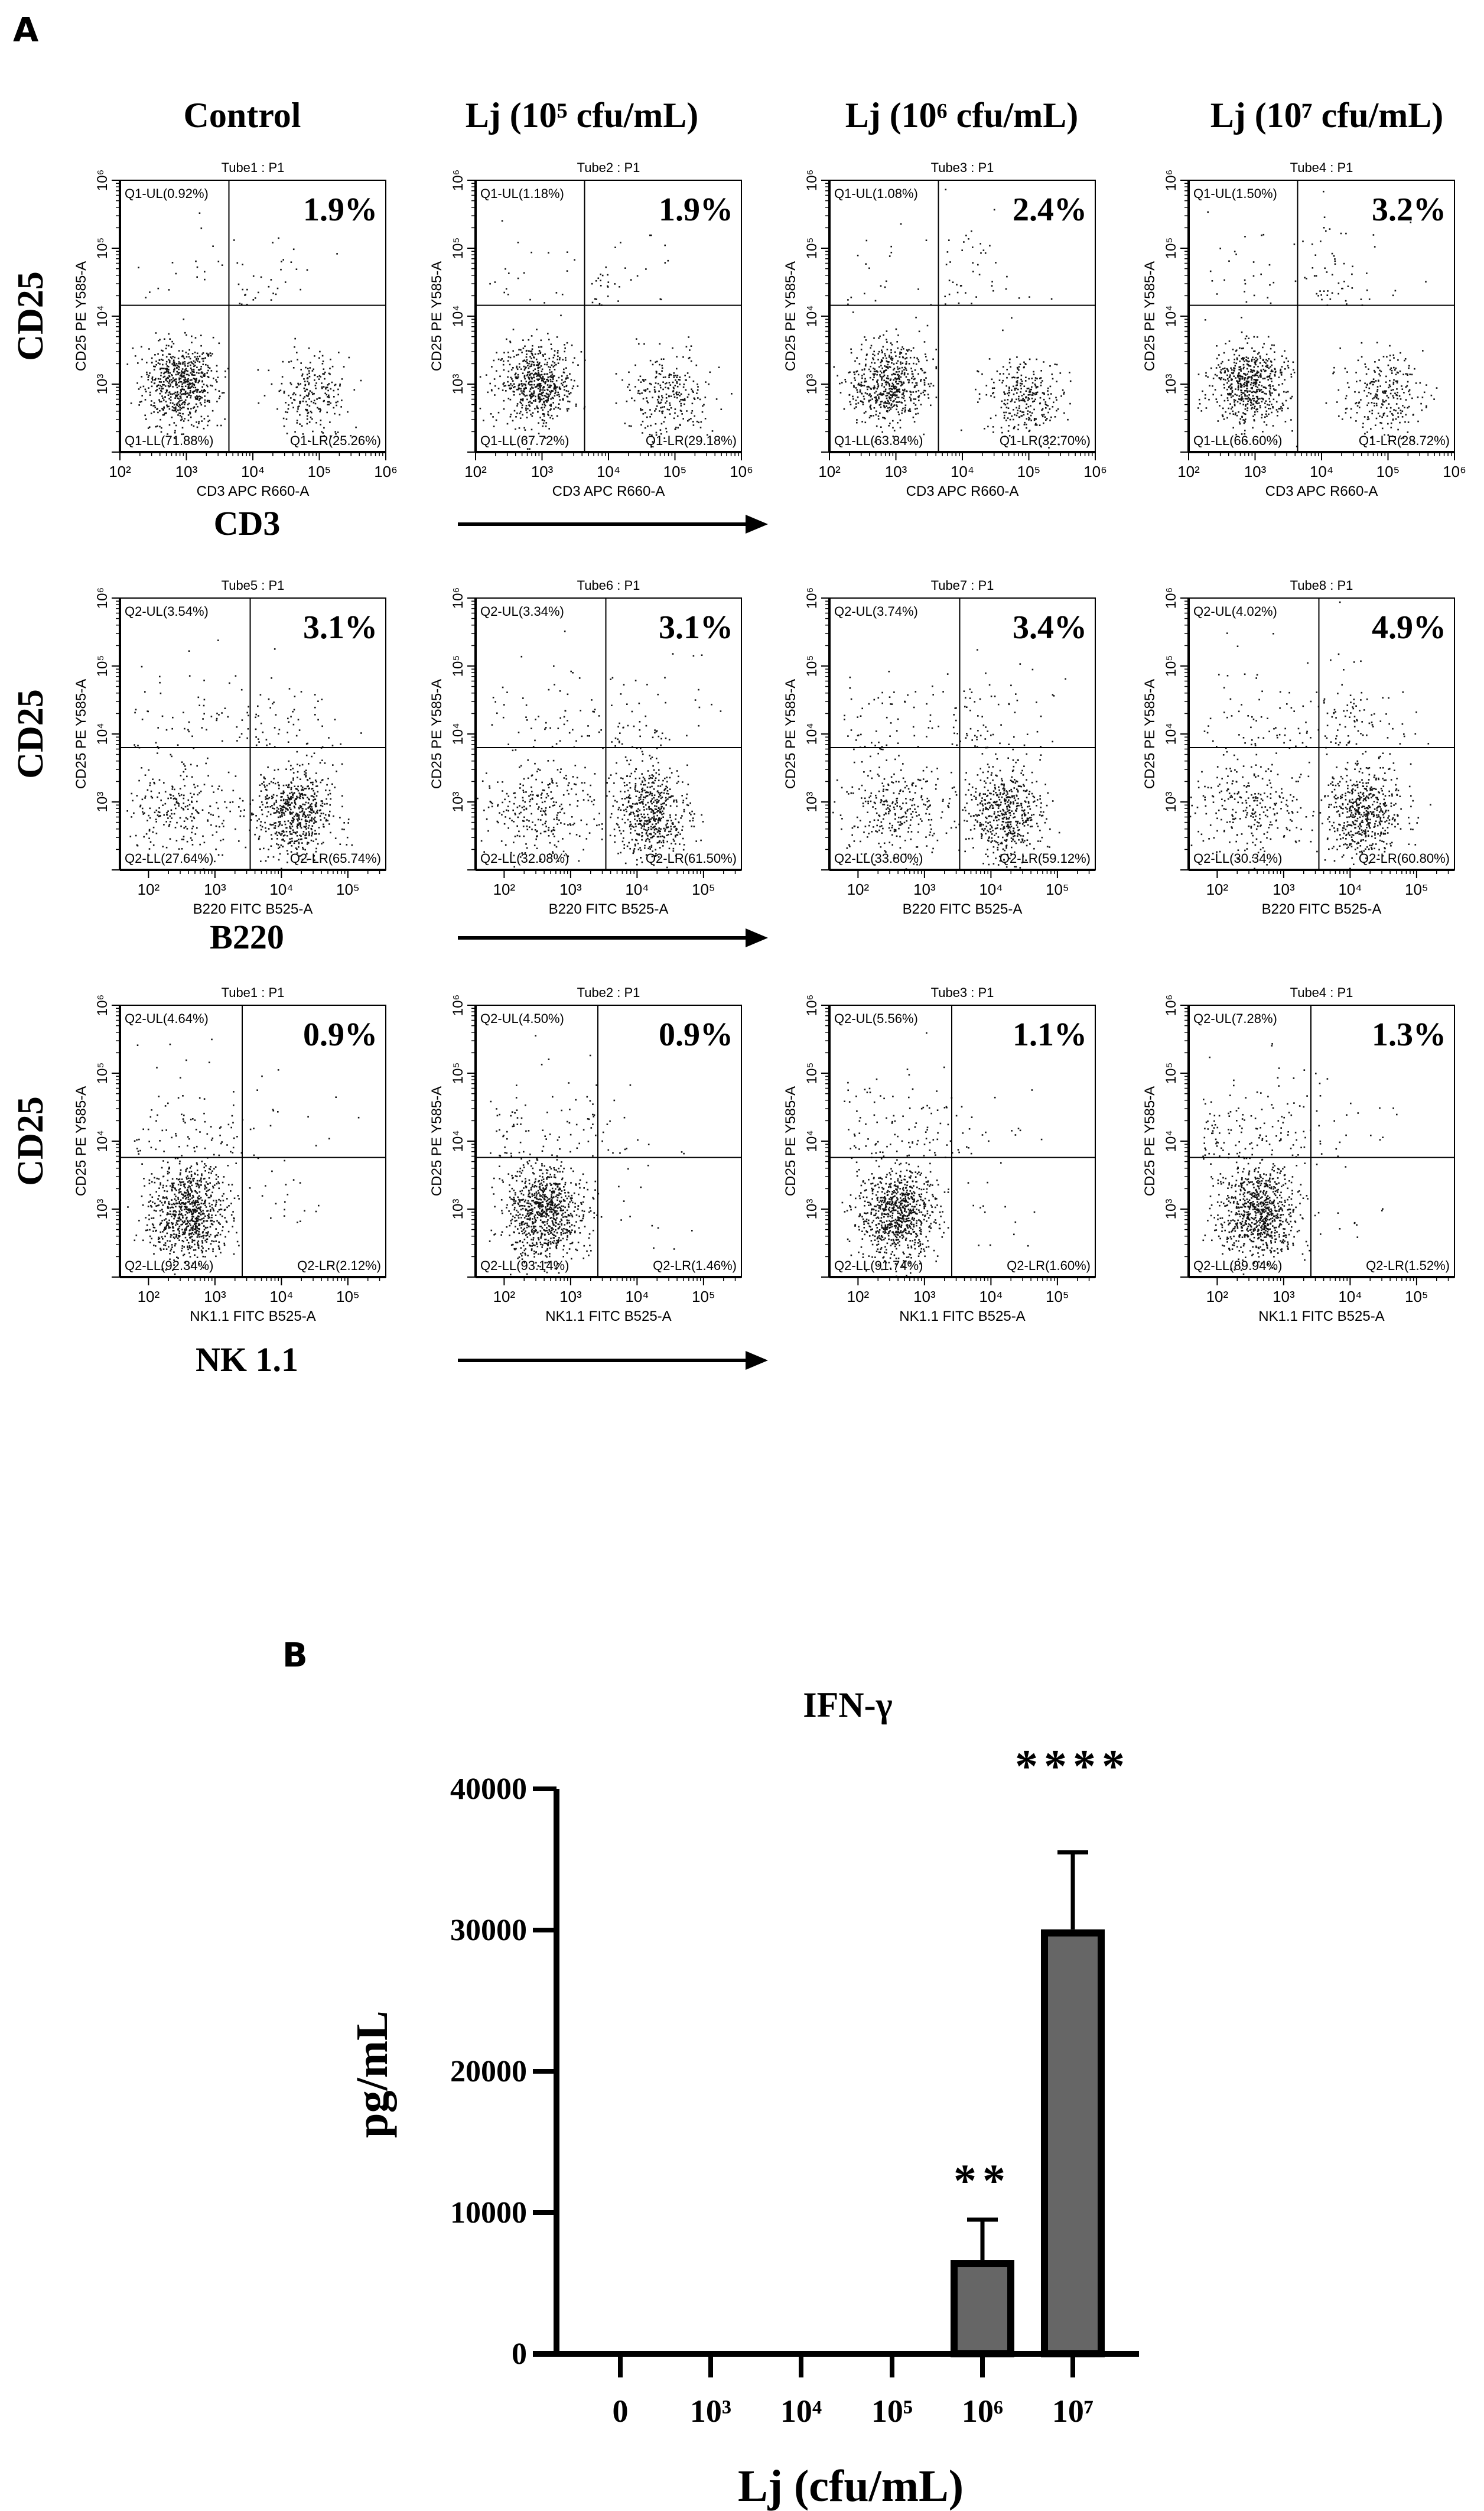  I want to click on y-tick-label: 10⁶, so click(102, 180).